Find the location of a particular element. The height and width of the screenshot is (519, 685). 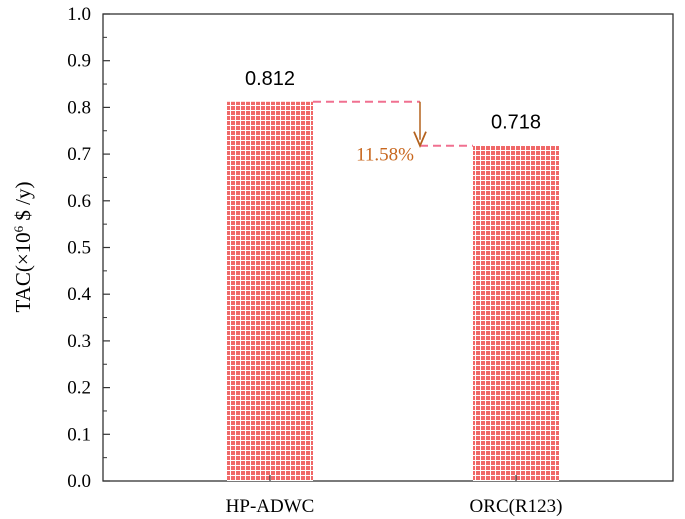

y-axis-label-tail: $ /y) is located at coordinates (23, 204).